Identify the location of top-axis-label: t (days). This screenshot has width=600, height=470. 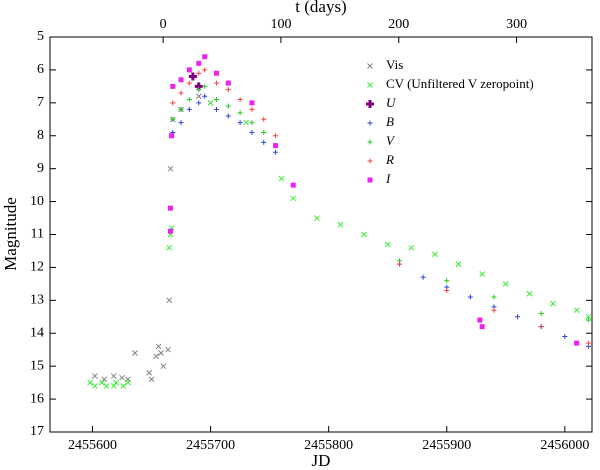
(320, 8).